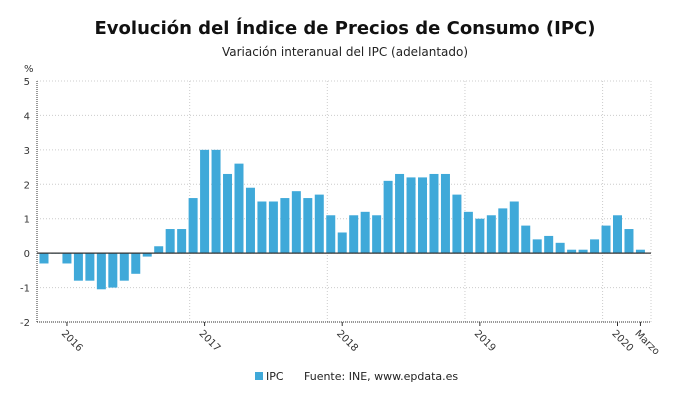 The height and width of the screenshot is (406, 690). Describe the element at coordinates (209, 341) in the screenshot. I see `x-tick-label: 2017` at that location.